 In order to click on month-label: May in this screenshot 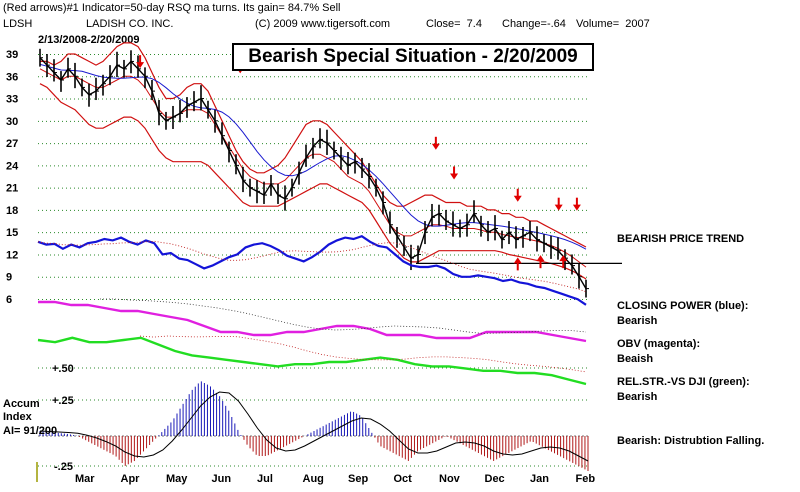, I will do `click(177, 479)`.